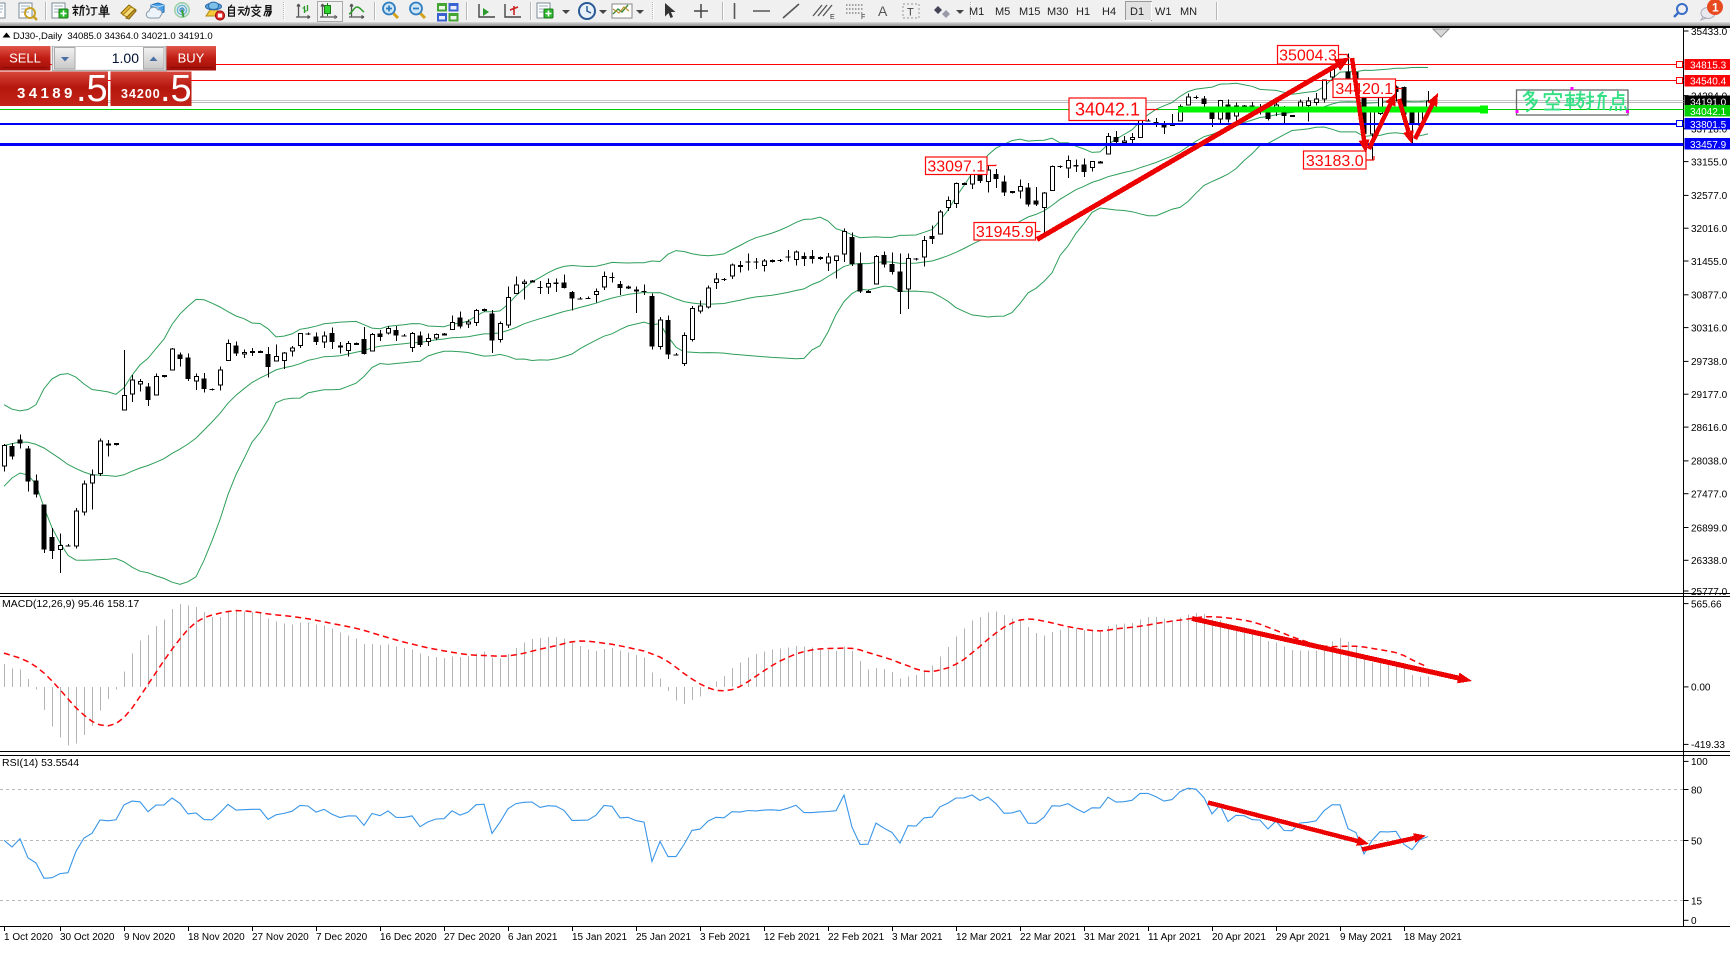 This screenshot has height=954, width=1730. Describe the element at coordinates (1699, 762) in the screenshot. I see `svg-text: 100` at that location.